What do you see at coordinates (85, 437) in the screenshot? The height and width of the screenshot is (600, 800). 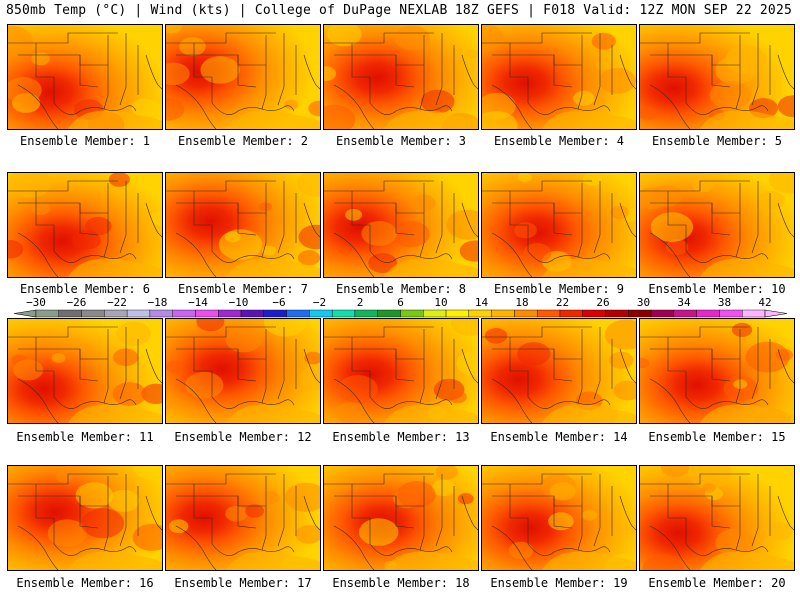 I see `panel-label-11: Ensemble Member: 11` at bounding box center [85, 437].